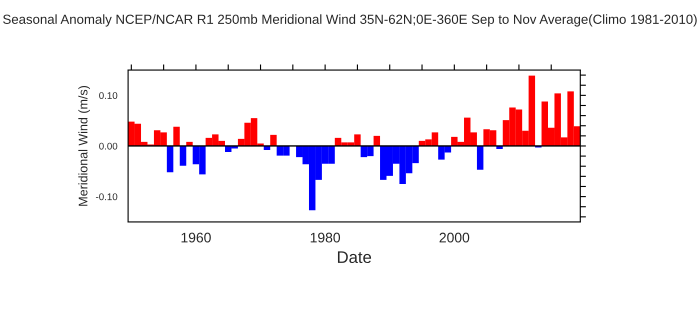 This screenshot has height=317, width=700. Describe the element at coordinates (84, 146) in the screenshot. I see `y-axis-title: Meridional Wind (m/s)` at that location.